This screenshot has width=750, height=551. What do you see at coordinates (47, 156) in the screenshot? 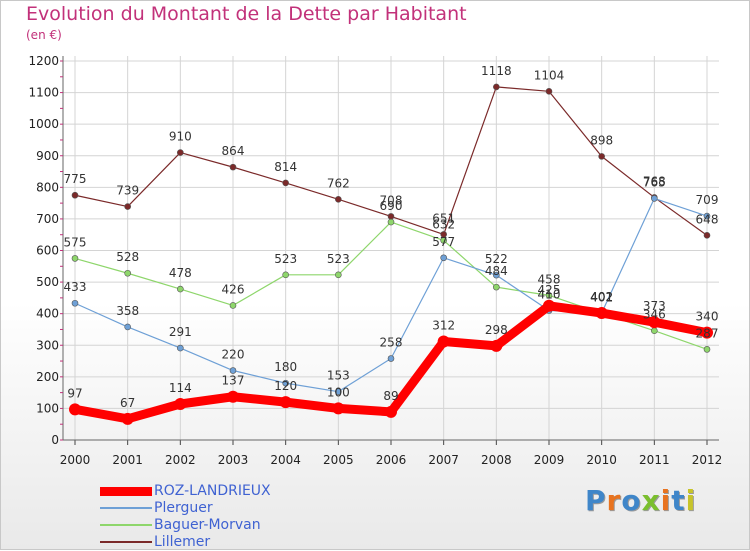
I see `y-tick-label: 900` at bounding box center [47, 156].